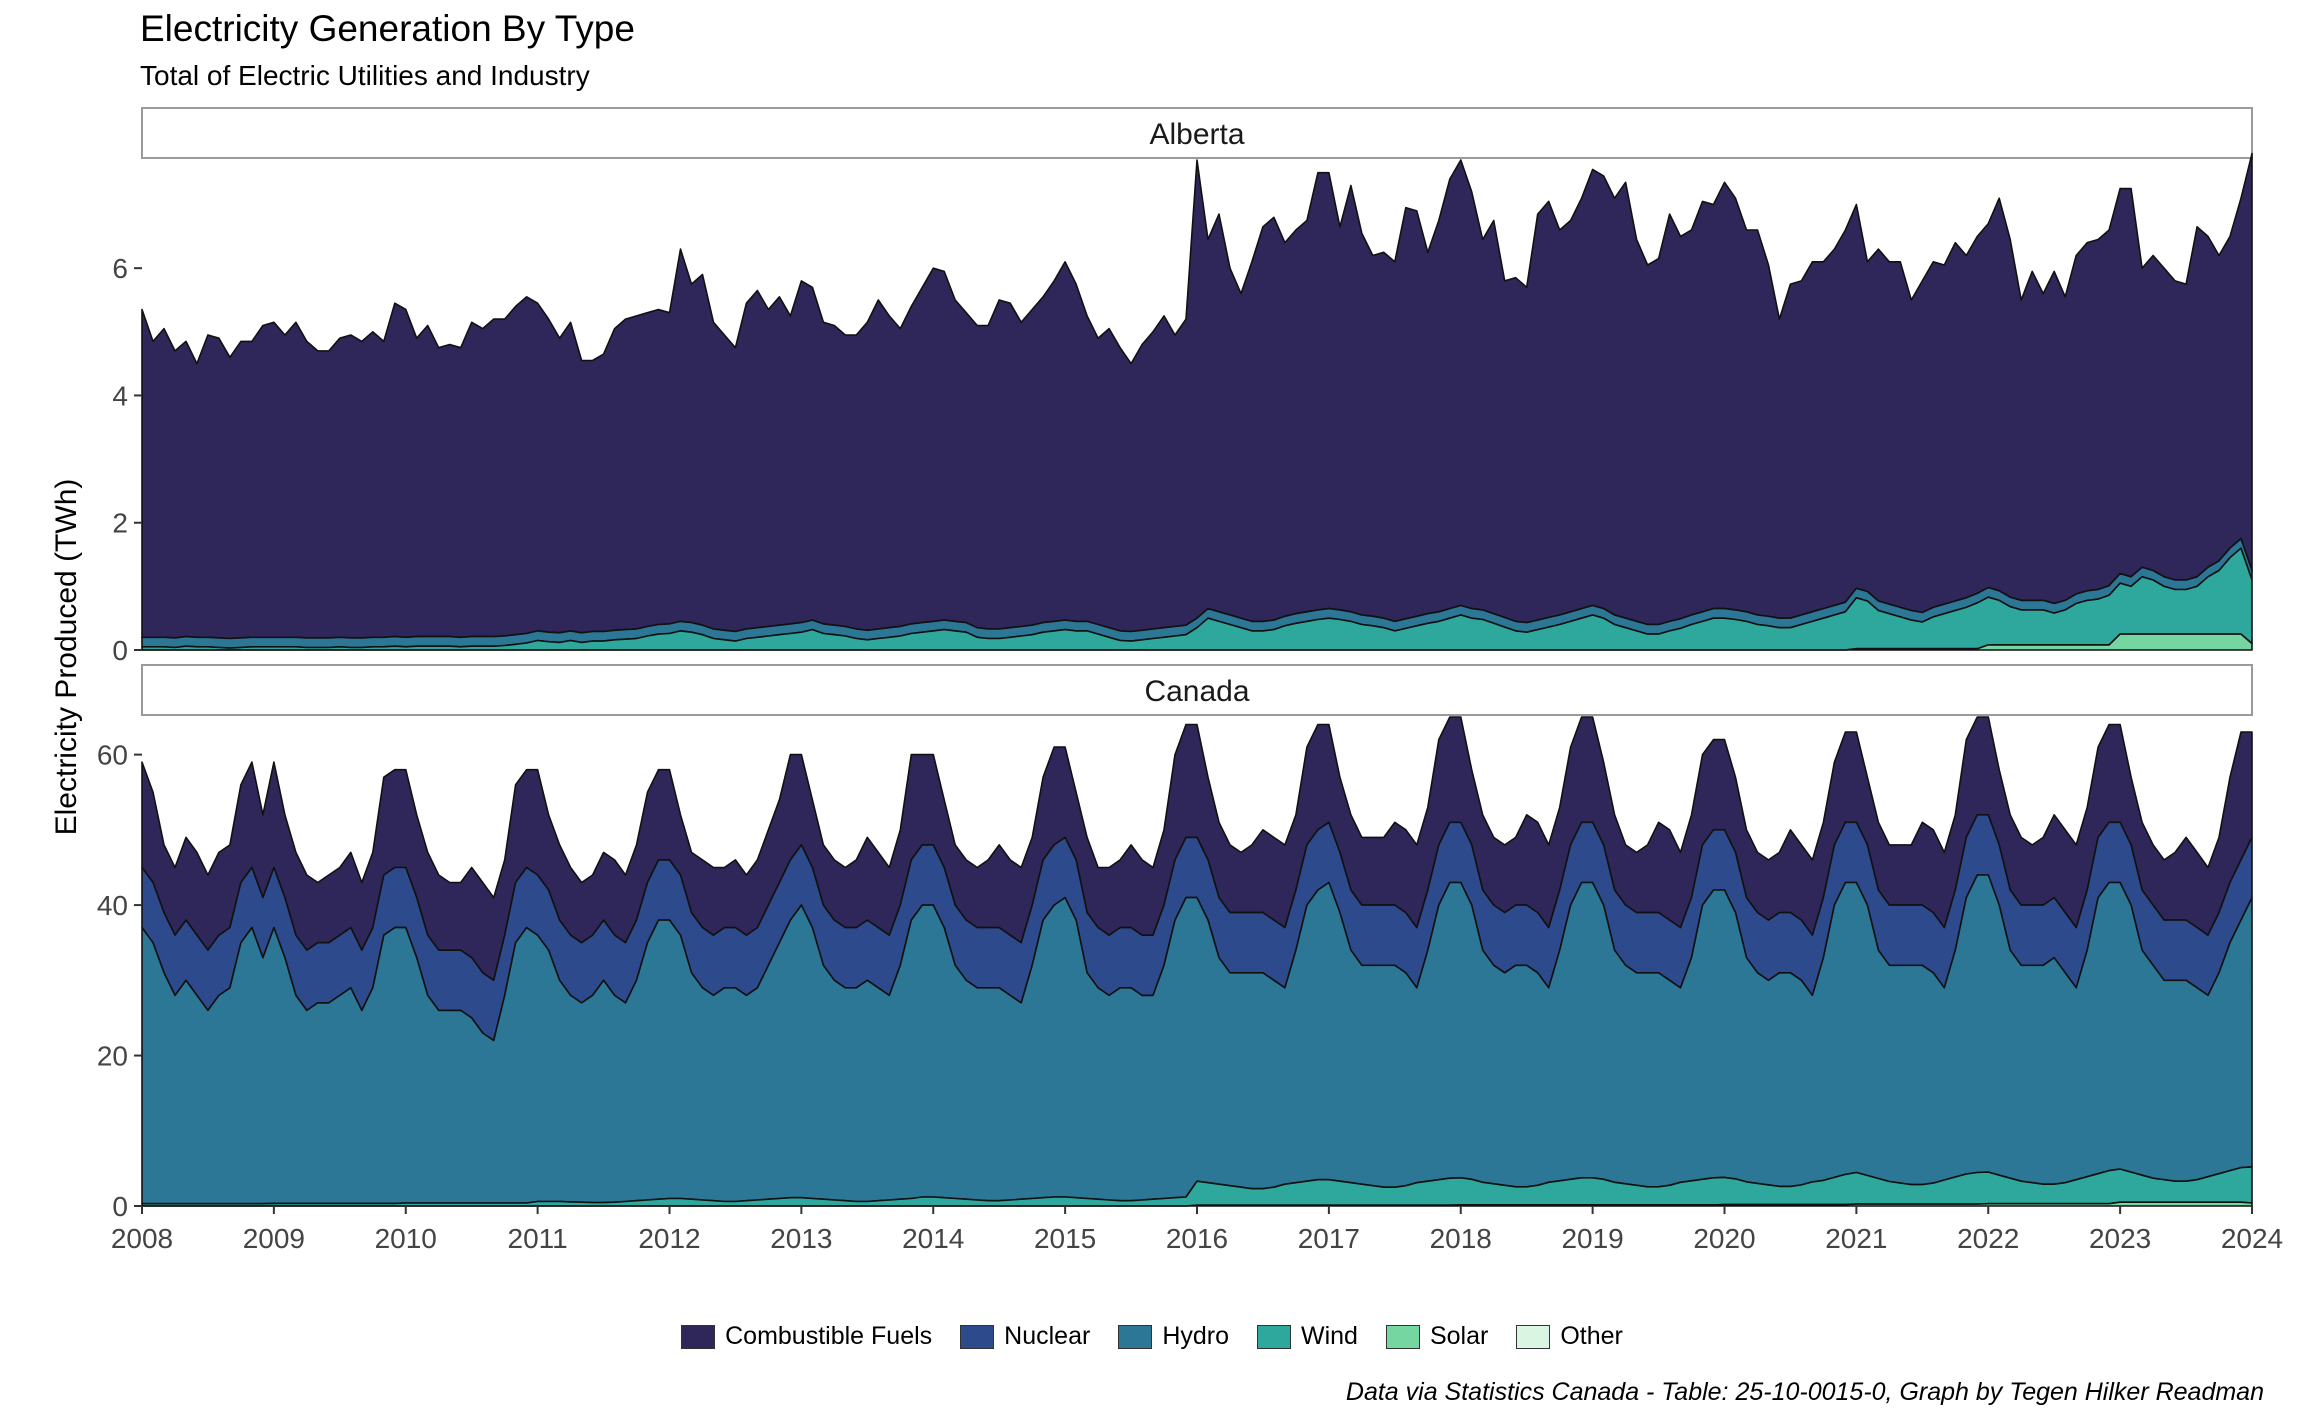  I want to click on x-tick-label: 2013, so click(801, 1238).